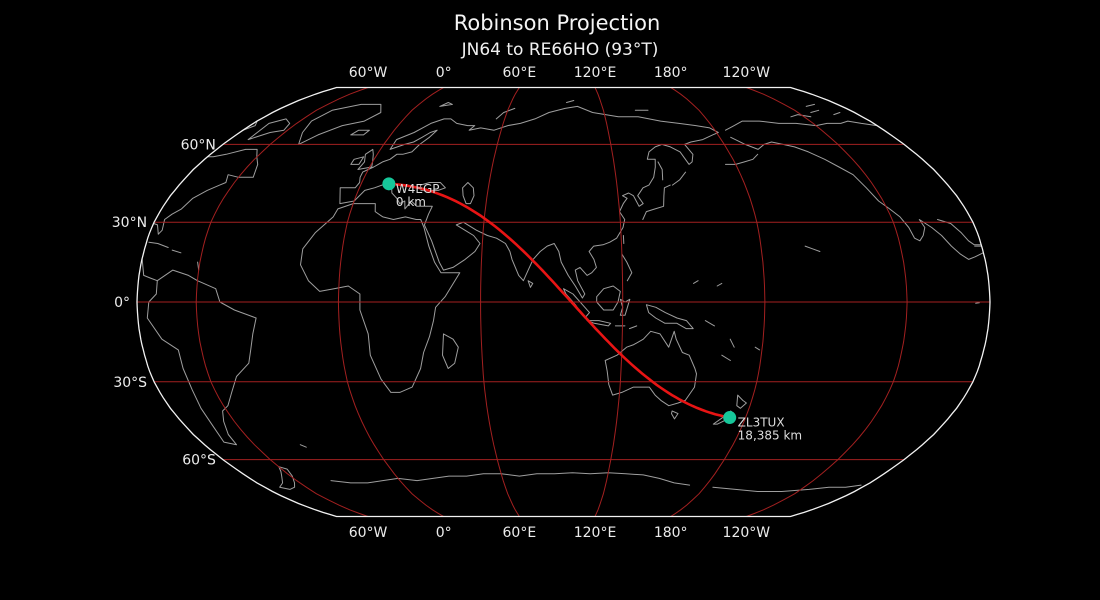  Describe the element at coordinates (730, 418) in the screenshot. I see `endpoint-marker-b` at that location.